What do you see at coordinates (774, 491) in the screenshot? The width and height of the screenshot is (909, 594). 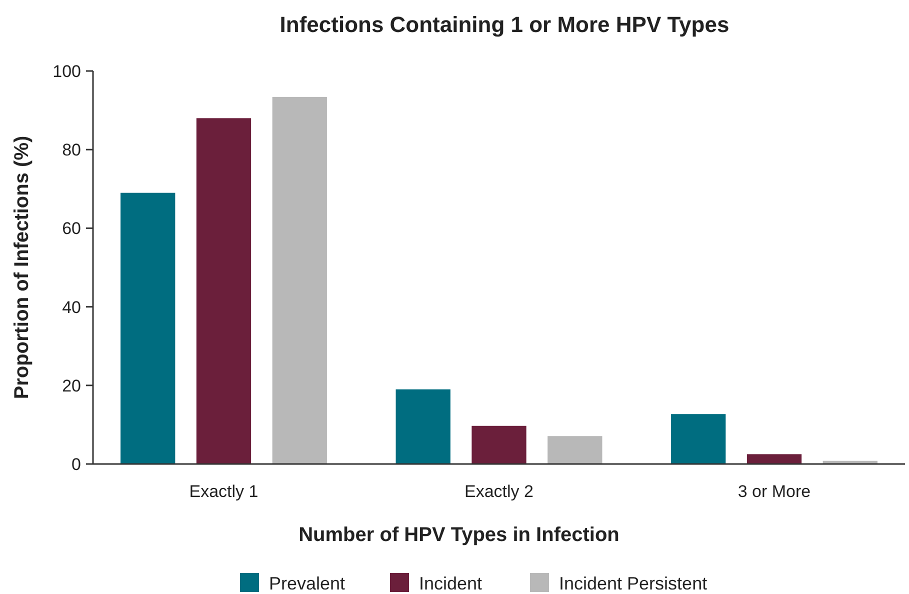 I see `x-tick-label: 3 or More` at bounding box center [774, 491].